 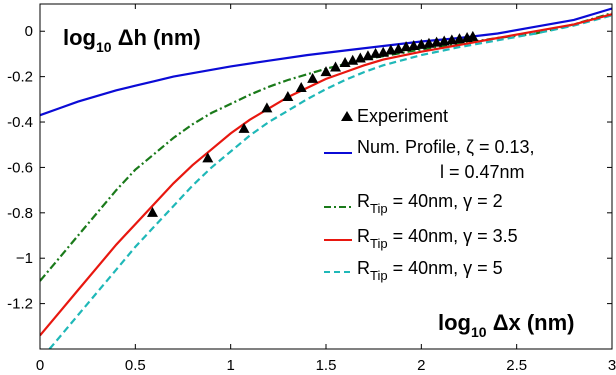 I want to click on y-tick-label: -0.6, so click(x=20, y=167).